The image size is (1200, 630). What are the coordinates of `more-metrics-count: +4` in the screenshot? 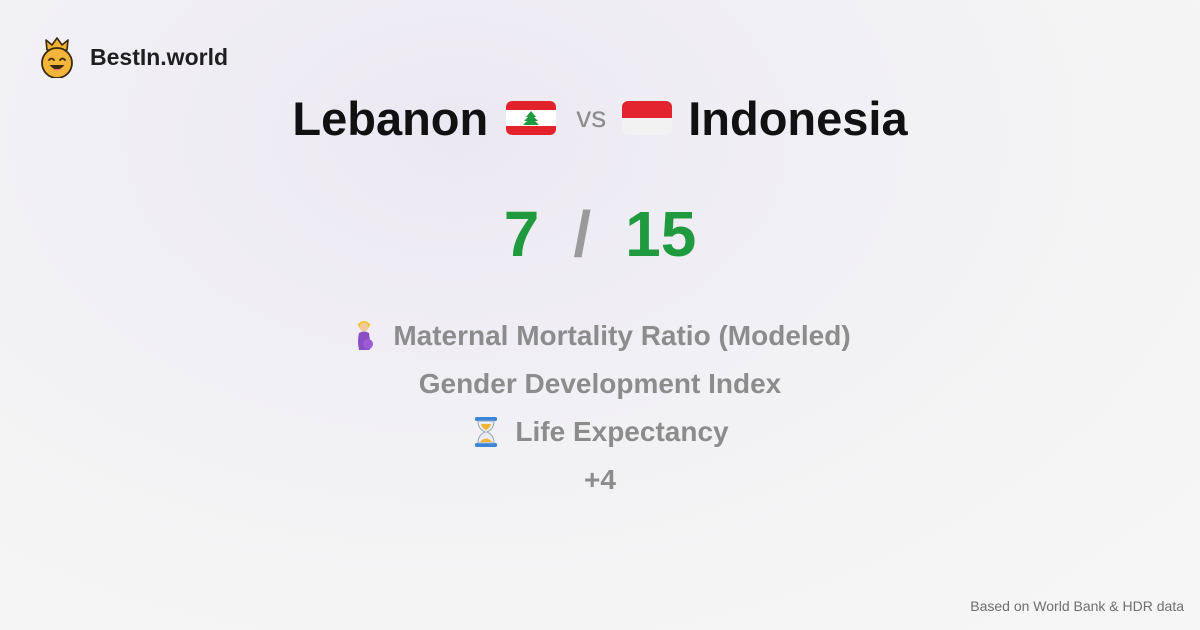 It's located at (600, 479).